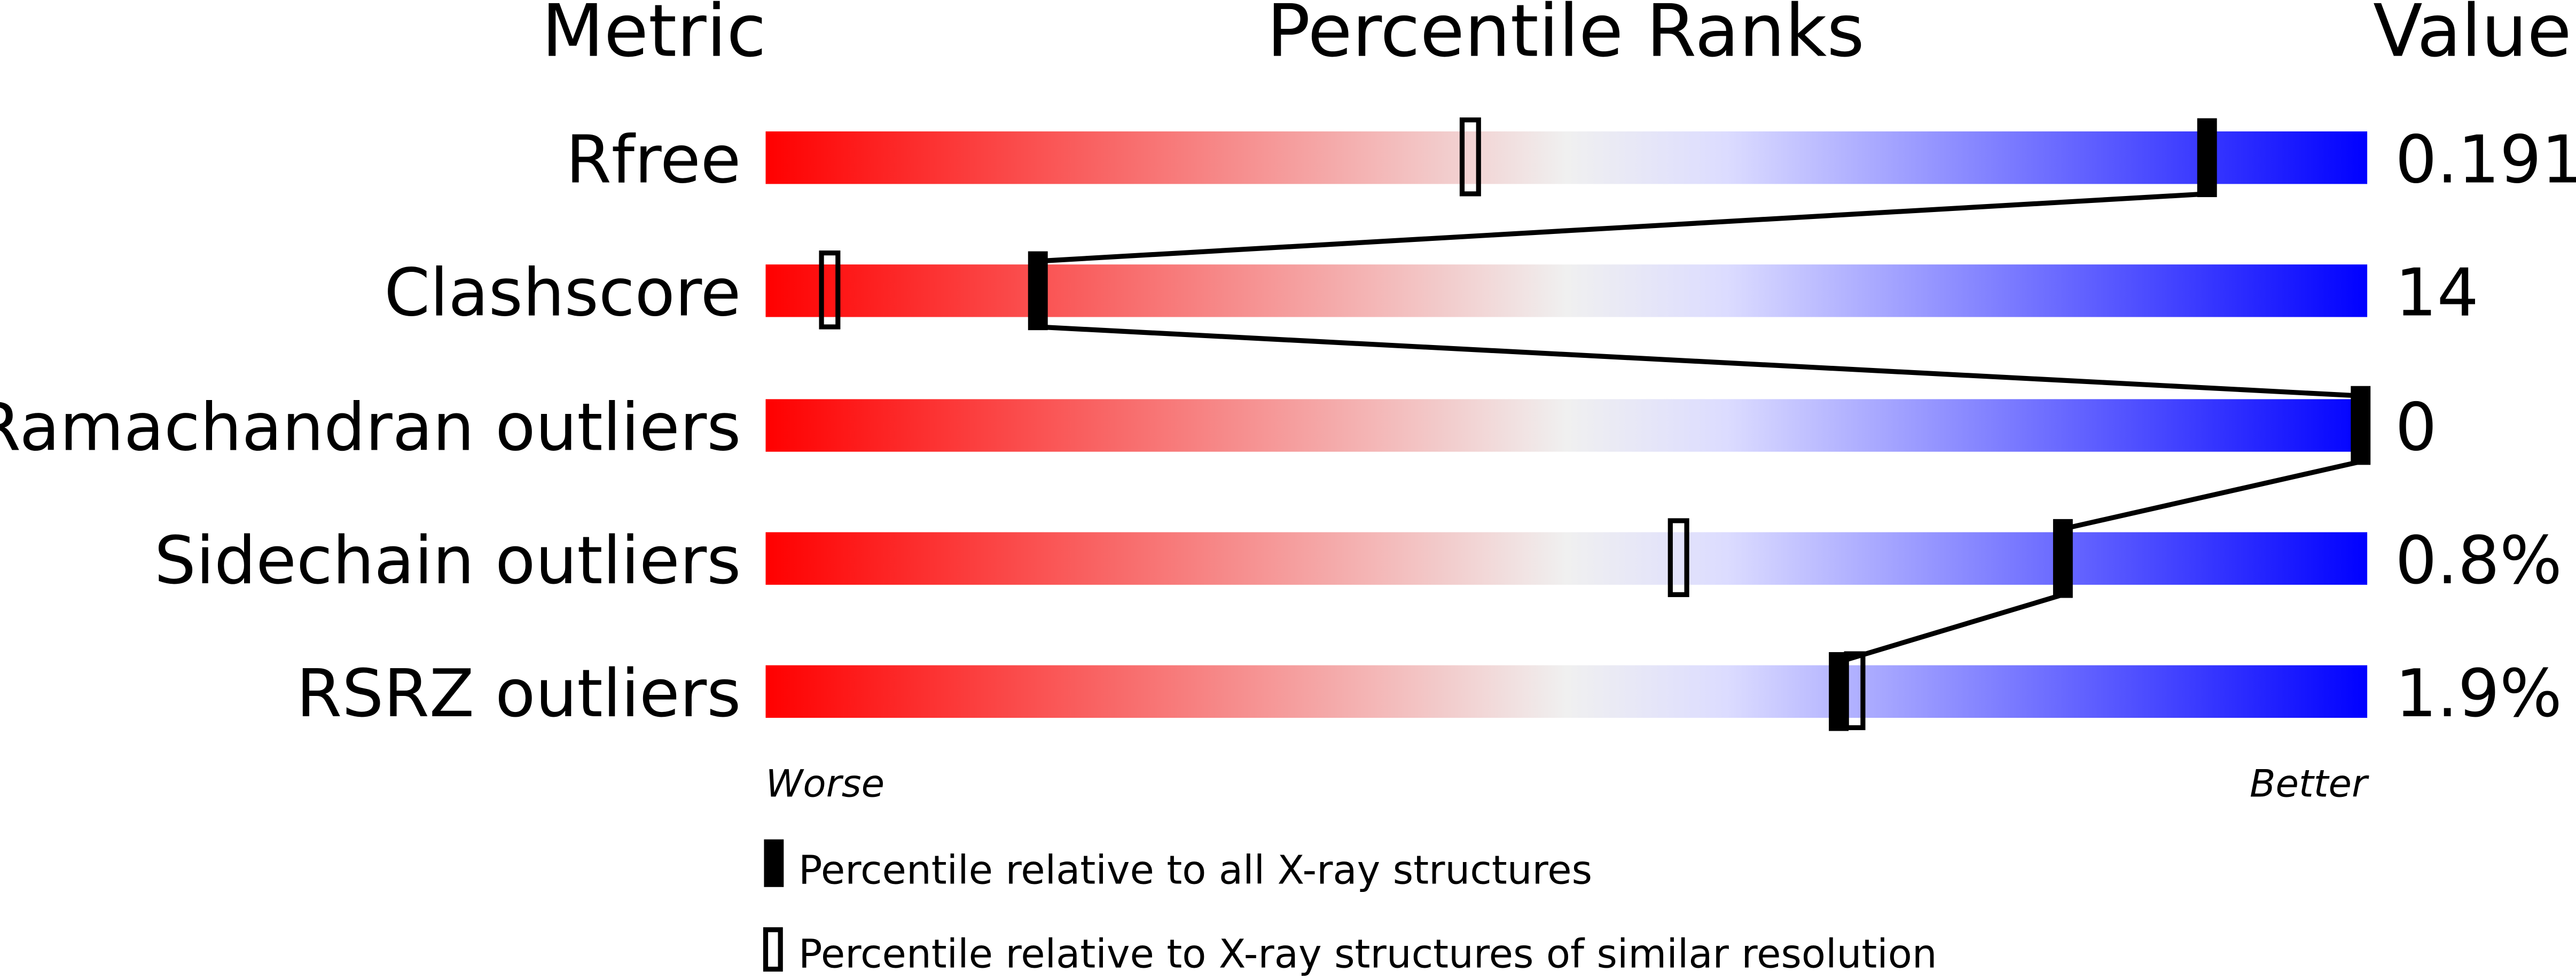  Describe the element at coordinates (447, 561) in the screenshot. I see `metric-label: Sidechain outliers` at that location.